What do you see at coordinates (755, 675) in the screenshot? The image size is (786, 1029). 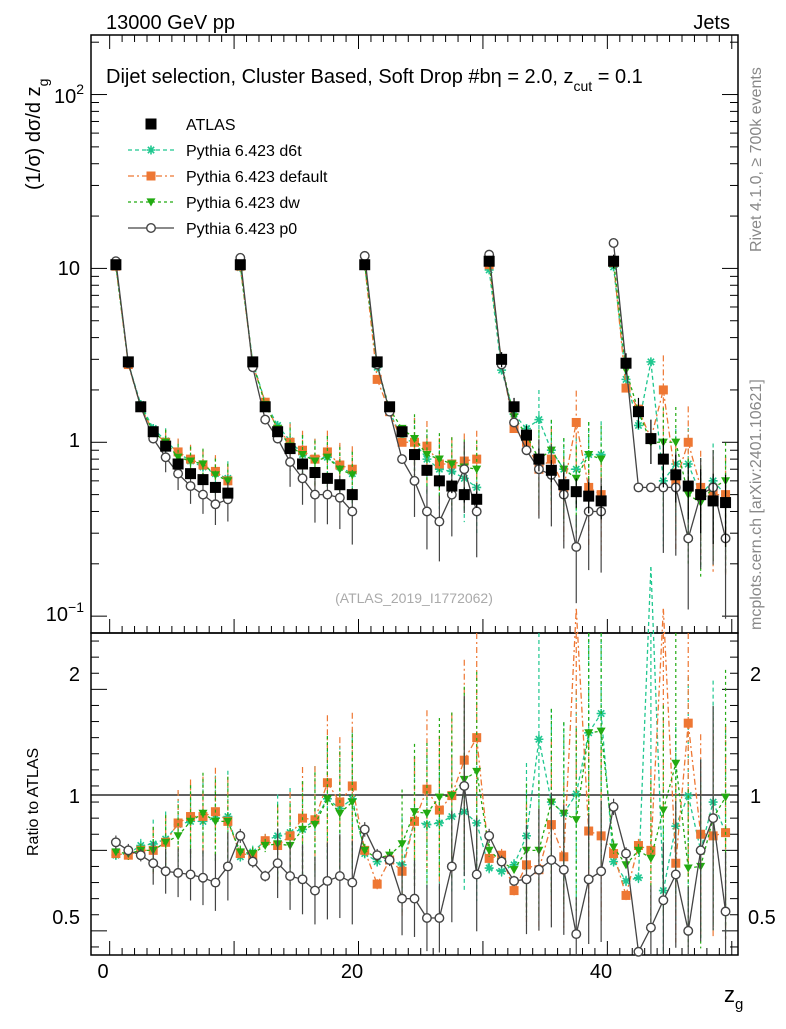 I see `ratio-tick-label-2-right: 2` at bounding box center [755, 675].